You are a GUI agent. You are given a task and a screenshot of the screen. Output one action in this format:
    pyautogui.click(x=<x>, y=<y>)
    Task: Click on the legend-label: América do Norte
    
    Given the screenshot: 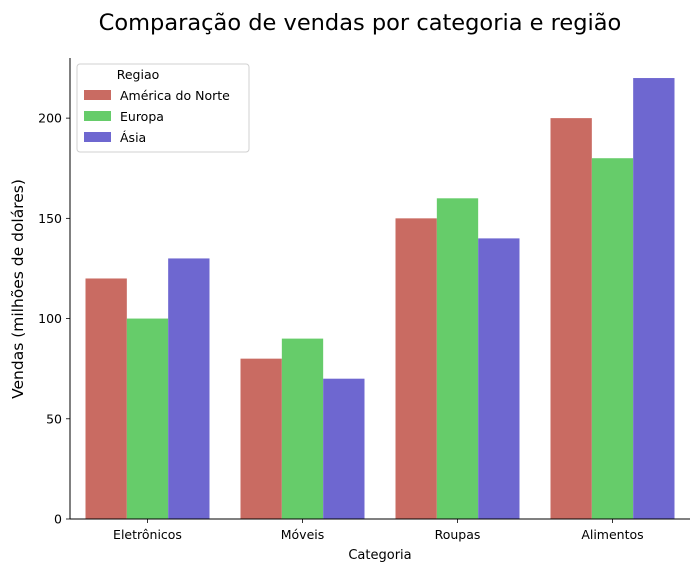 What is the action you would take?
    pyautogui.click(x=175, y=95)
    